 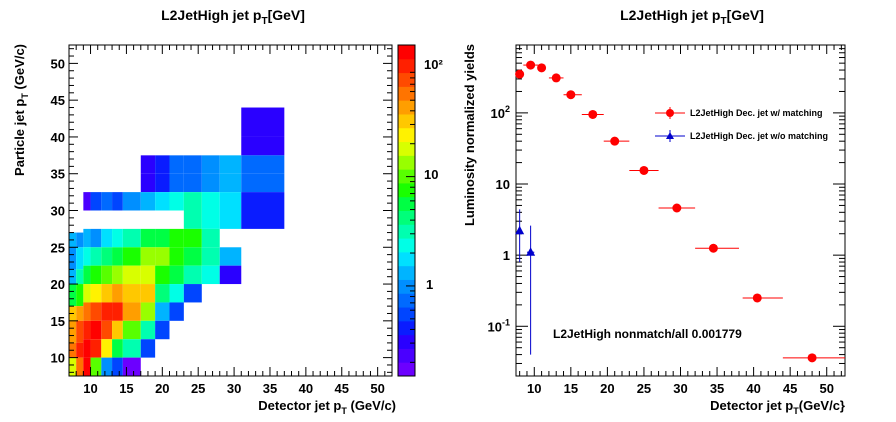 What do you see at coordinates (692, 17) in the screenshot?
I see `right-chart-title: L2JetHigh jet pT[GeV]` at bounding box center [692, 17].